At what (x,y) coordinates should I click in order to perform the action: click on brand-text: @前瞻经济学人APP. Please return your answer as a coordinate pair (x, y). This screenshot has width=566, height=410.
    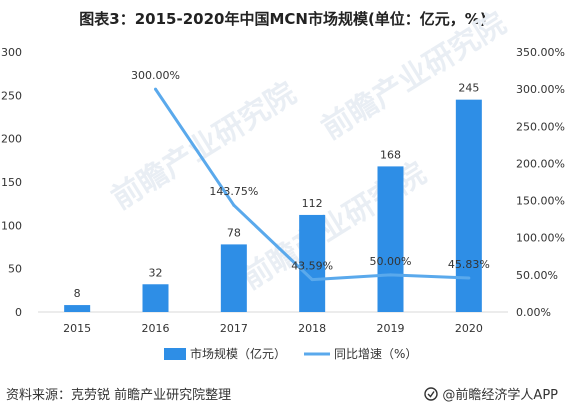
    Looking at the image, I should click on (500, 395).